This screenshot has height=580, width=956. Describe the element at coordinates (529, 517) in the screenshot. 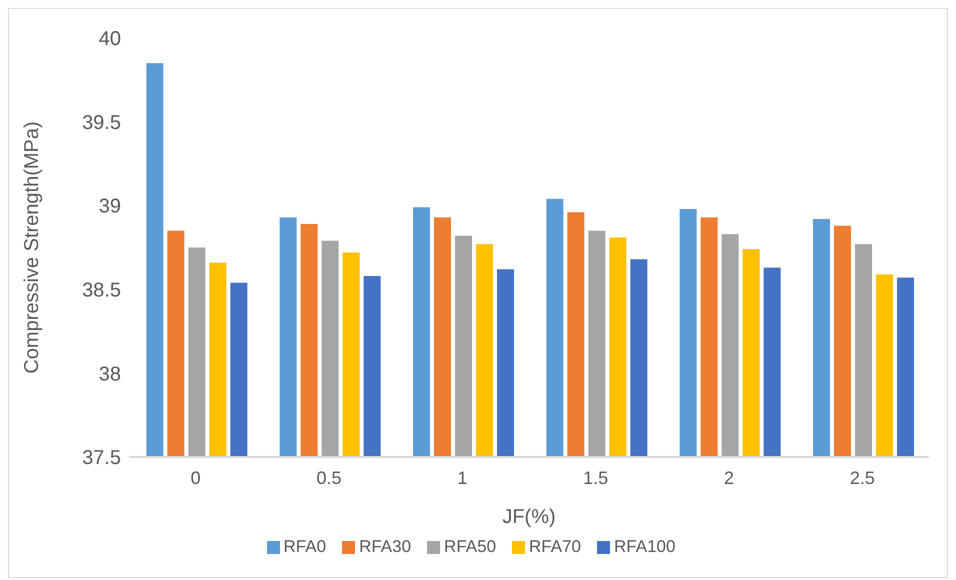

I see `x-axis-title: JF(%)` at that location.